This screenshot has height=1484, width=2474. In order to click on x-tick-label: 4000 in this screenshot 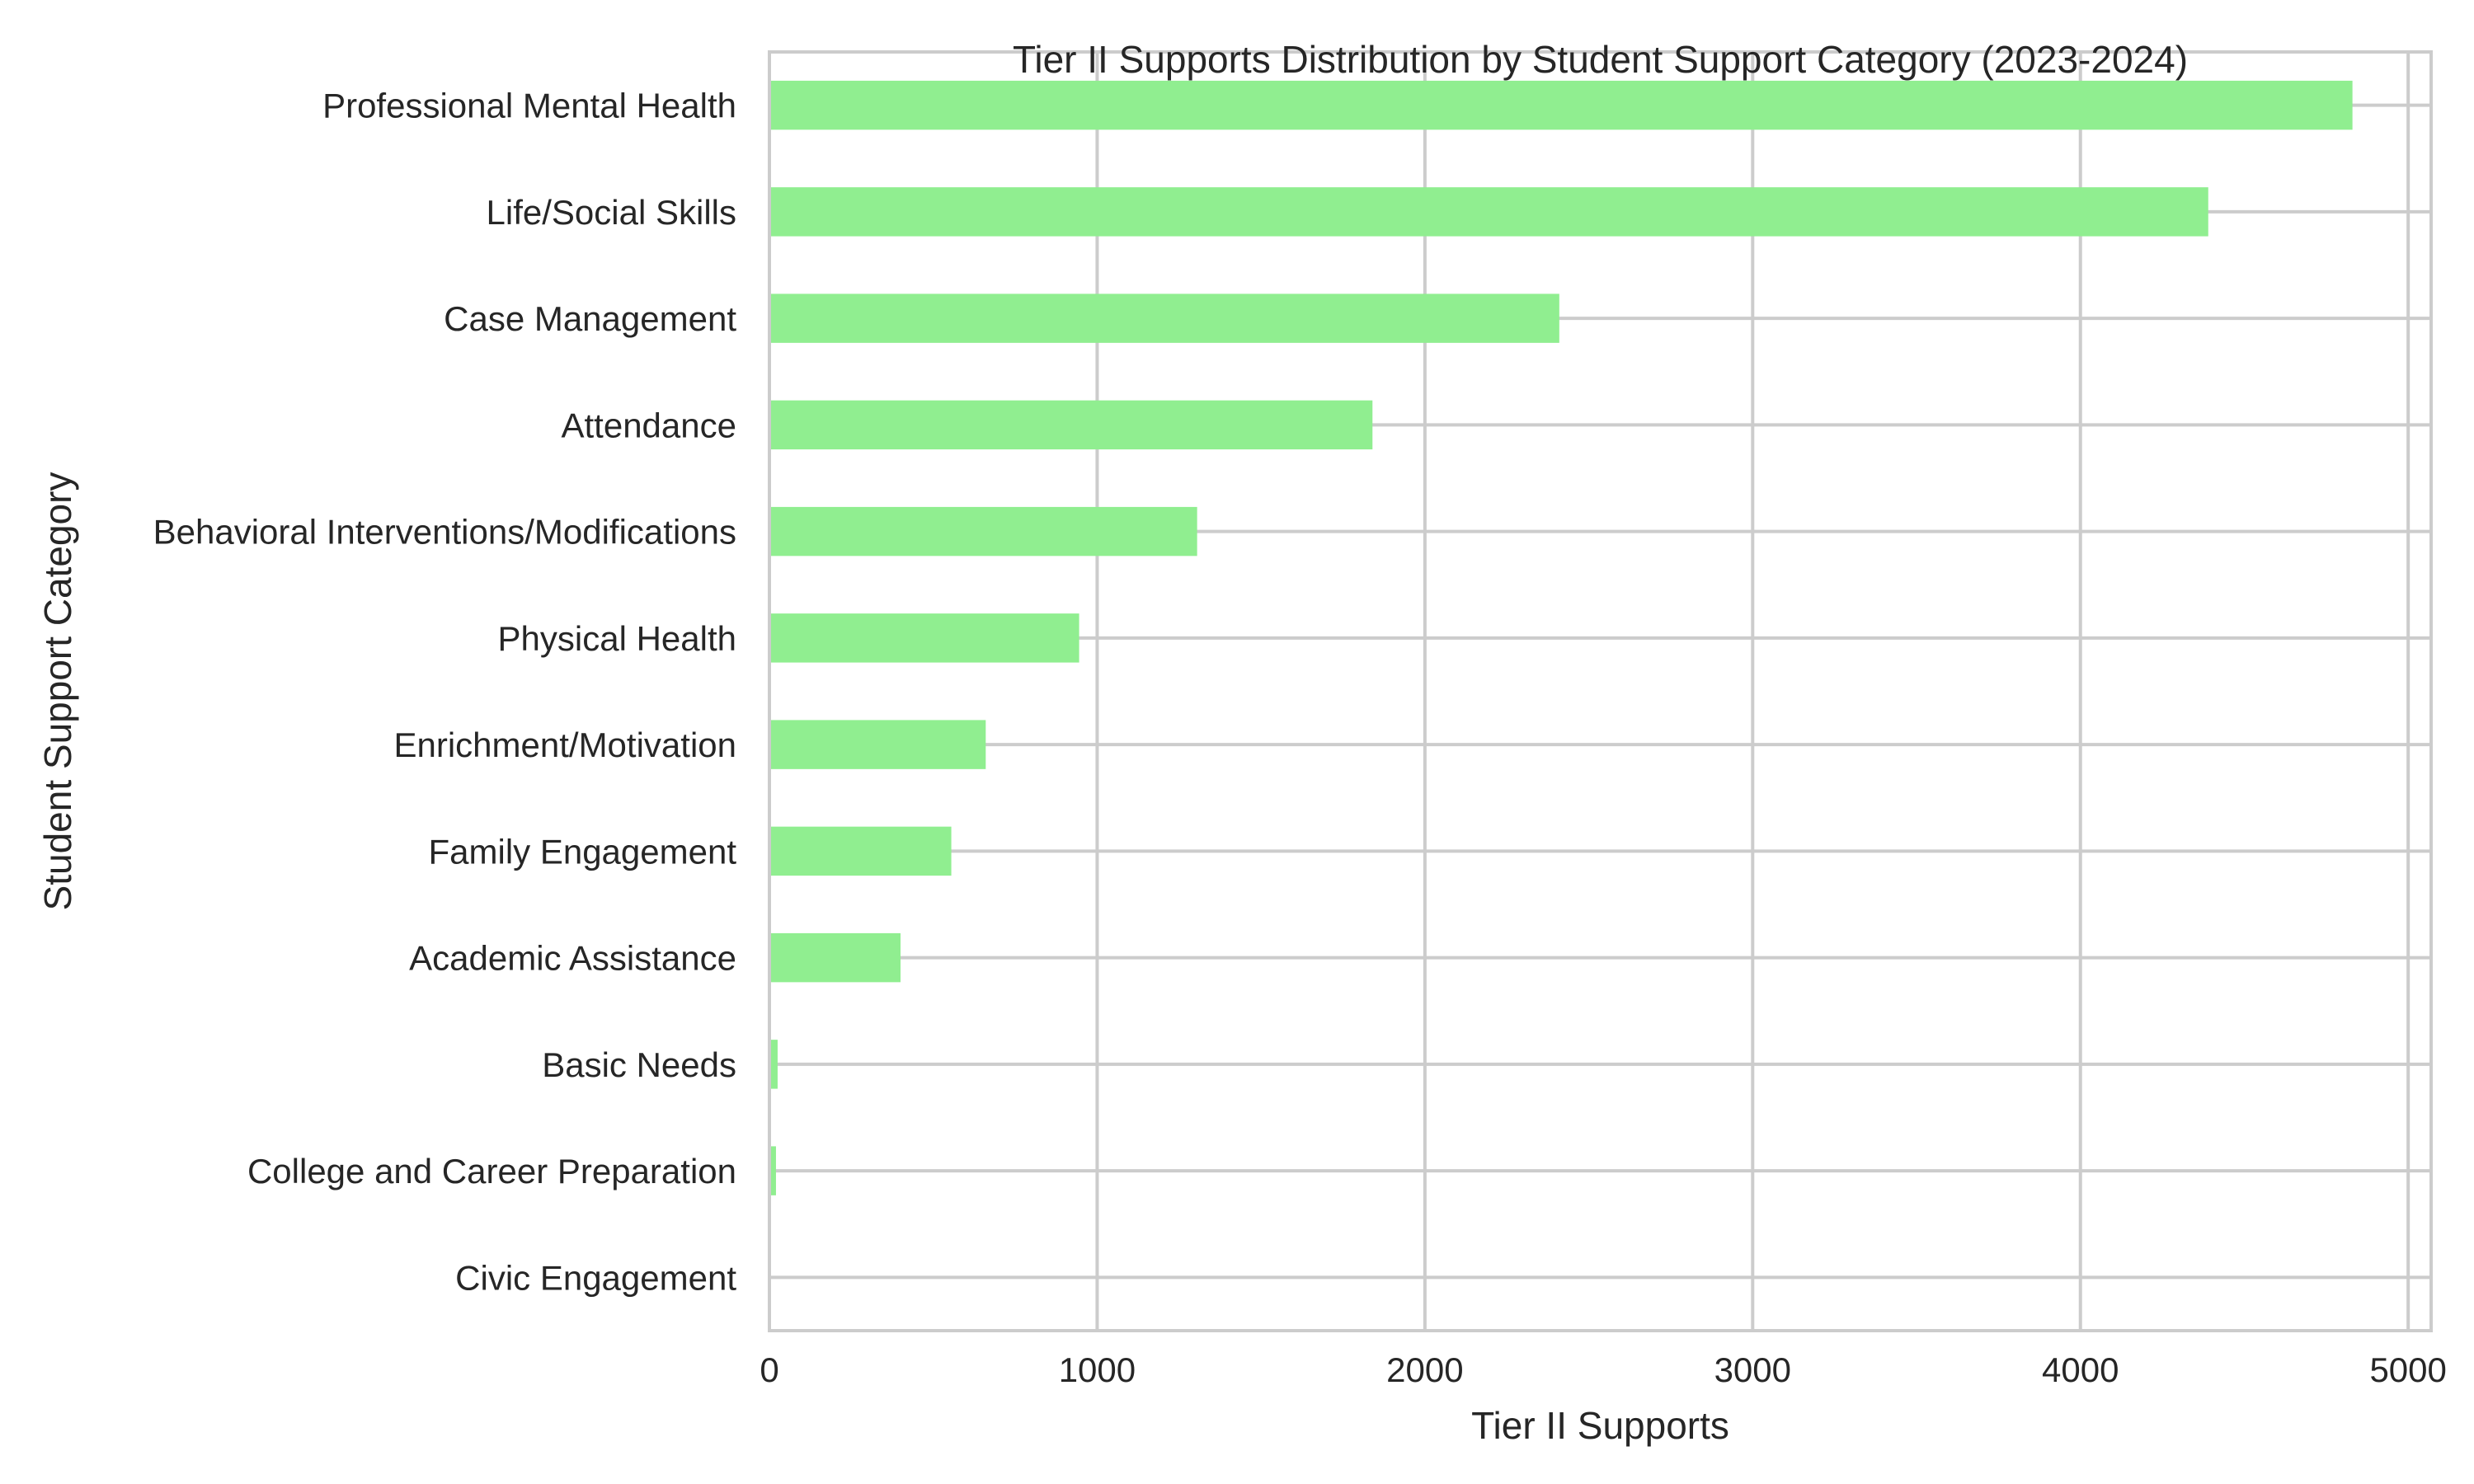, I will do `click(2080, 1369)`.